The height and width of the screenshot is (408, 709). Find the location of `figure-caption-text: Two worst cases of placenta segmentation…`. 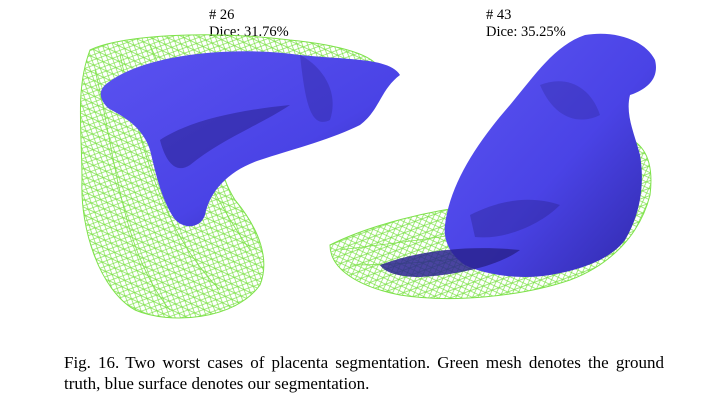

figure-caption-text: Two worst cases of placenta segmentation… is located at coordinates (364, 373).